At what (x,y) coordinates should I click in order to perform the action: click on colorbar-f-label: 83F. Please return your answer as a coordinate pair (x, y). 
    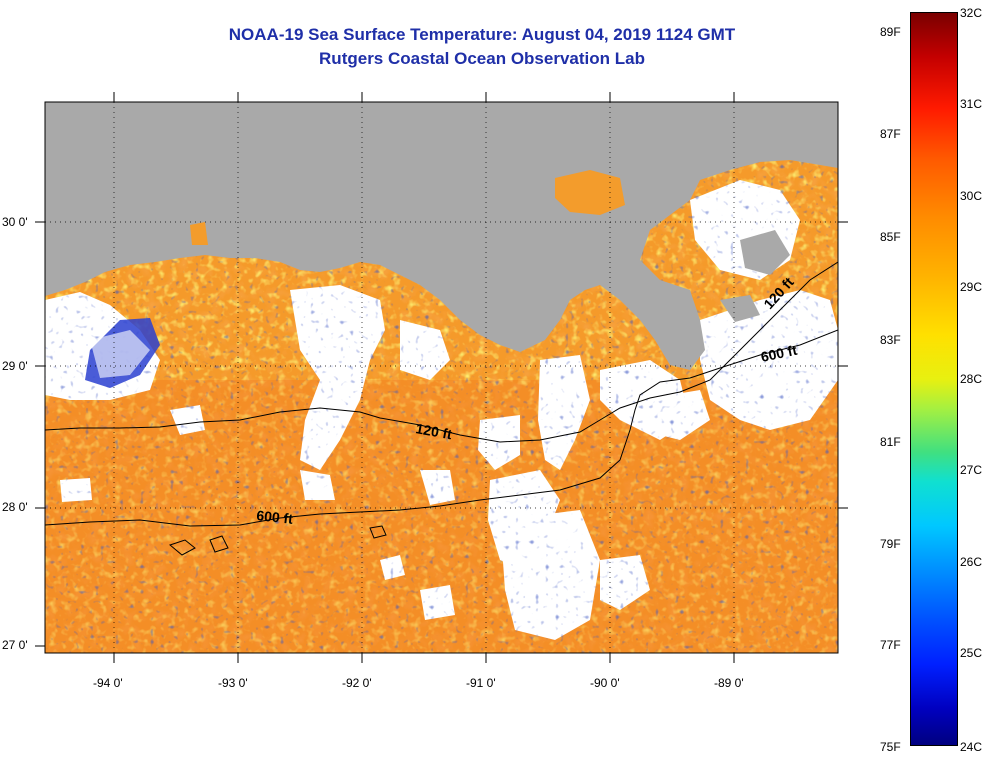
    Looking at the image, I should click on (890, 340).